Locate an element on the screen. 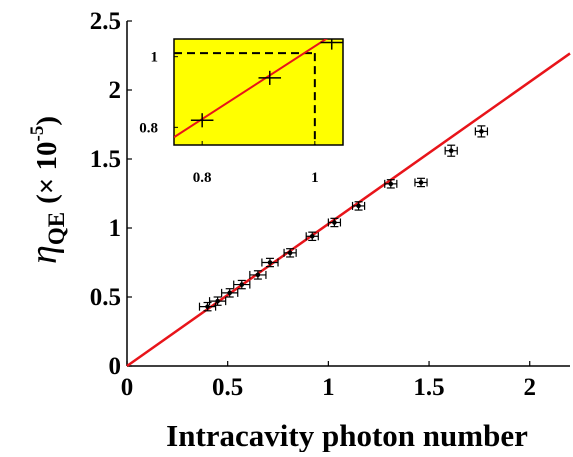 The image size is (573, 457). x-tick-label: 2 is located at coordinates (529, 387).